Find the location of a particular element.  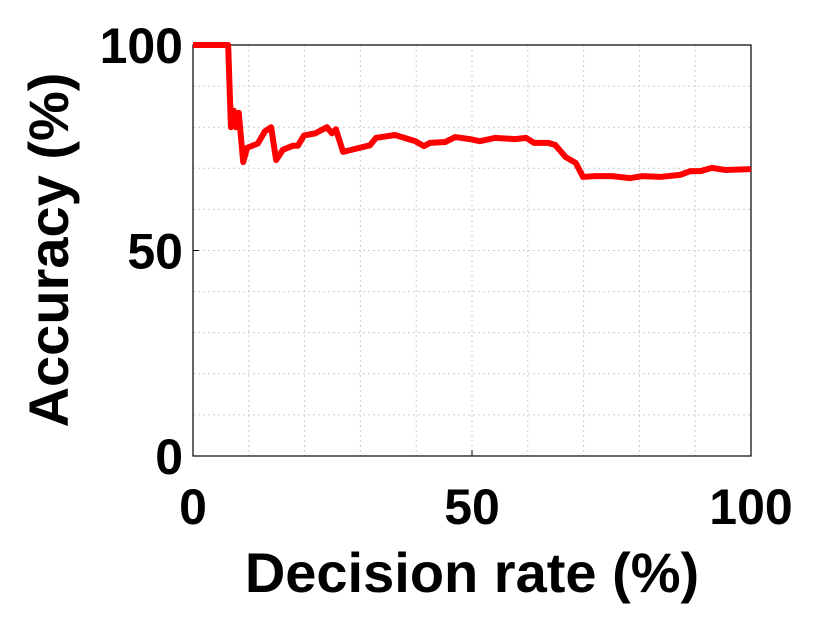

x-tick-label: 100 is located at coordinates (750, 507).